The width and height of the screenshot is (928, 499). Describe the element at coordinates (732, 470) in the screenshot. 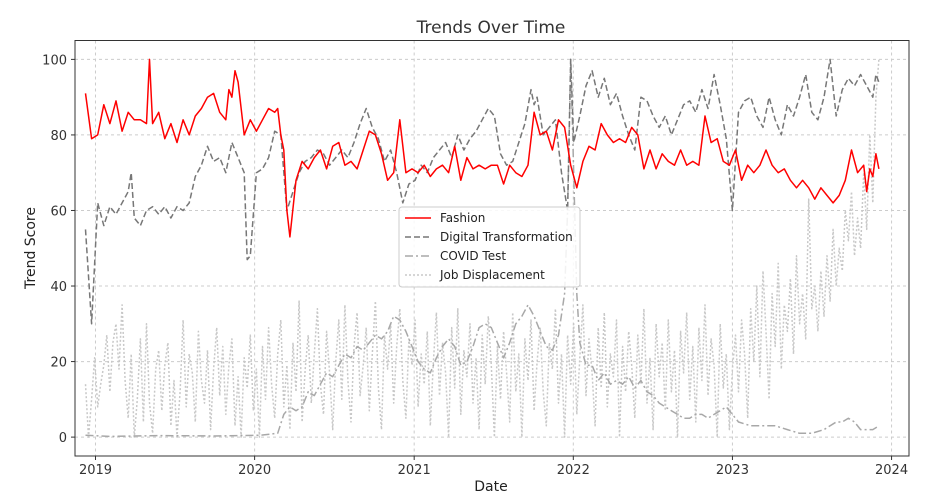

I see `x-tick-label: 2023` at that location.